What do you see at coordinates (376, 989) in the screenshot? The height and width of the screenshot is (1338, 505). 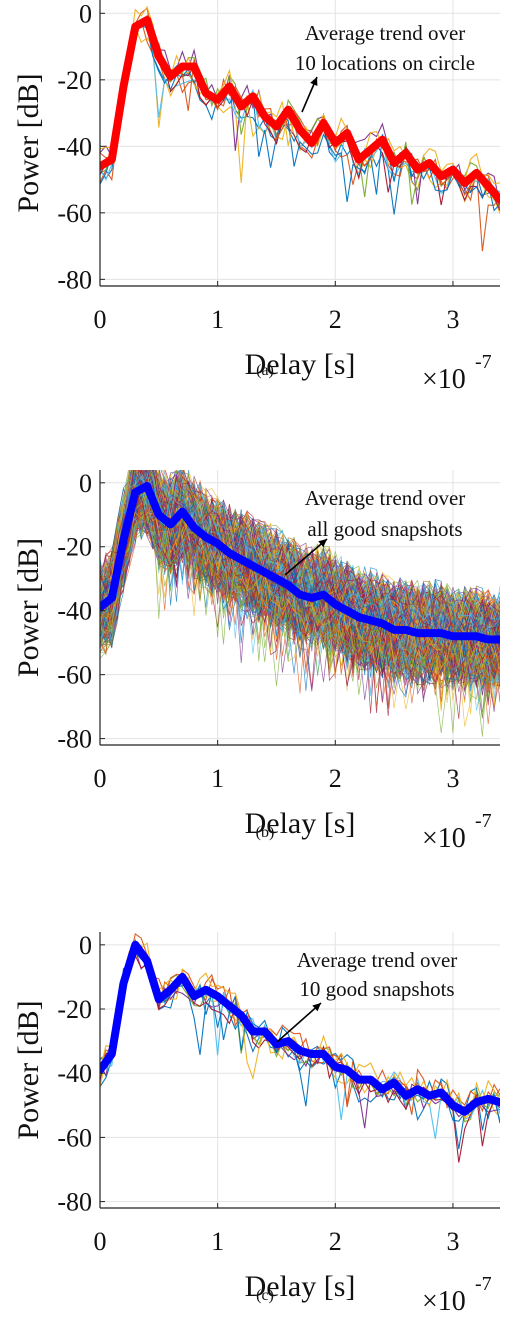 I see `annotation-line-2: 10 good snapshots` at bounding box center [376, 989].